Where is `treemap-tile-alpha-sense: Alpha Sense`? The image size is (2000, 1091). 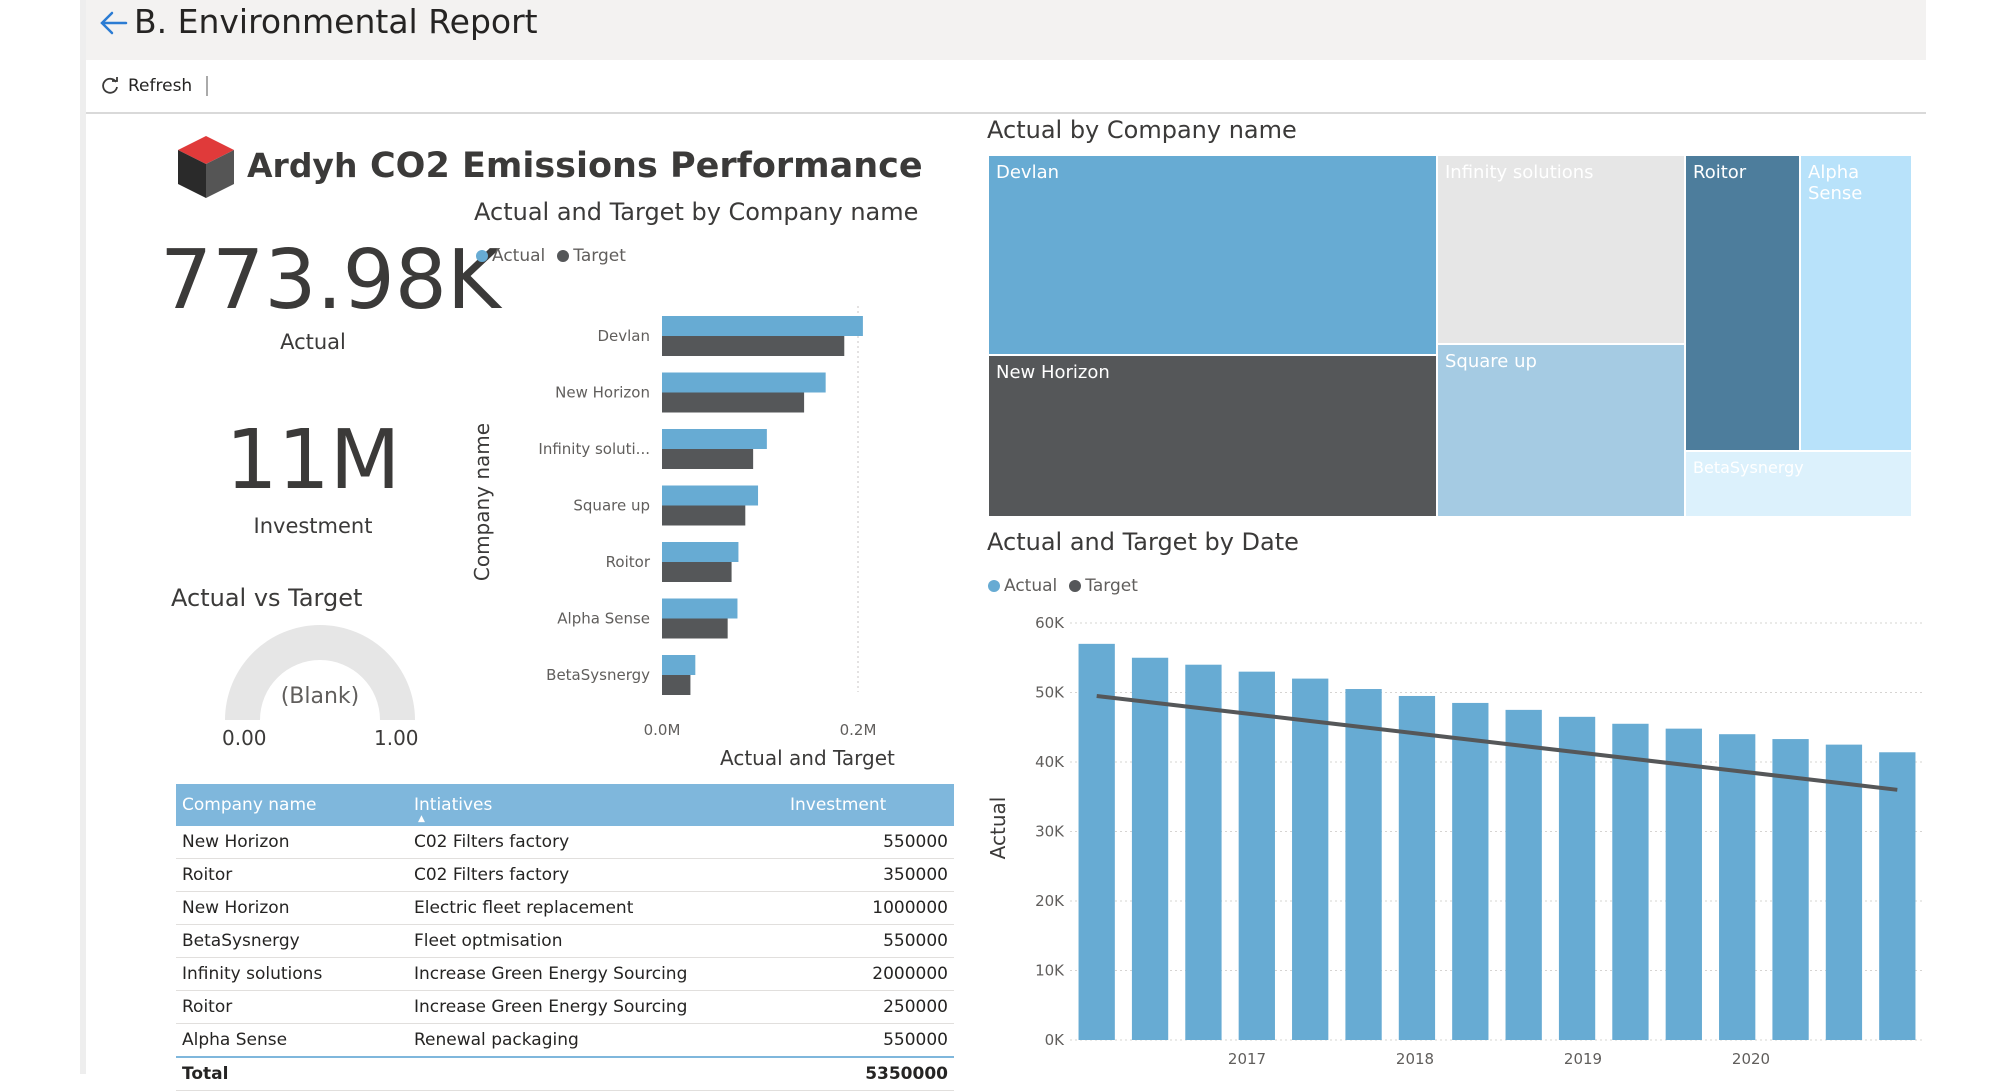 treemap-tile-alpha-sense: Alpha Sense is located at coordinates (1856, 303).